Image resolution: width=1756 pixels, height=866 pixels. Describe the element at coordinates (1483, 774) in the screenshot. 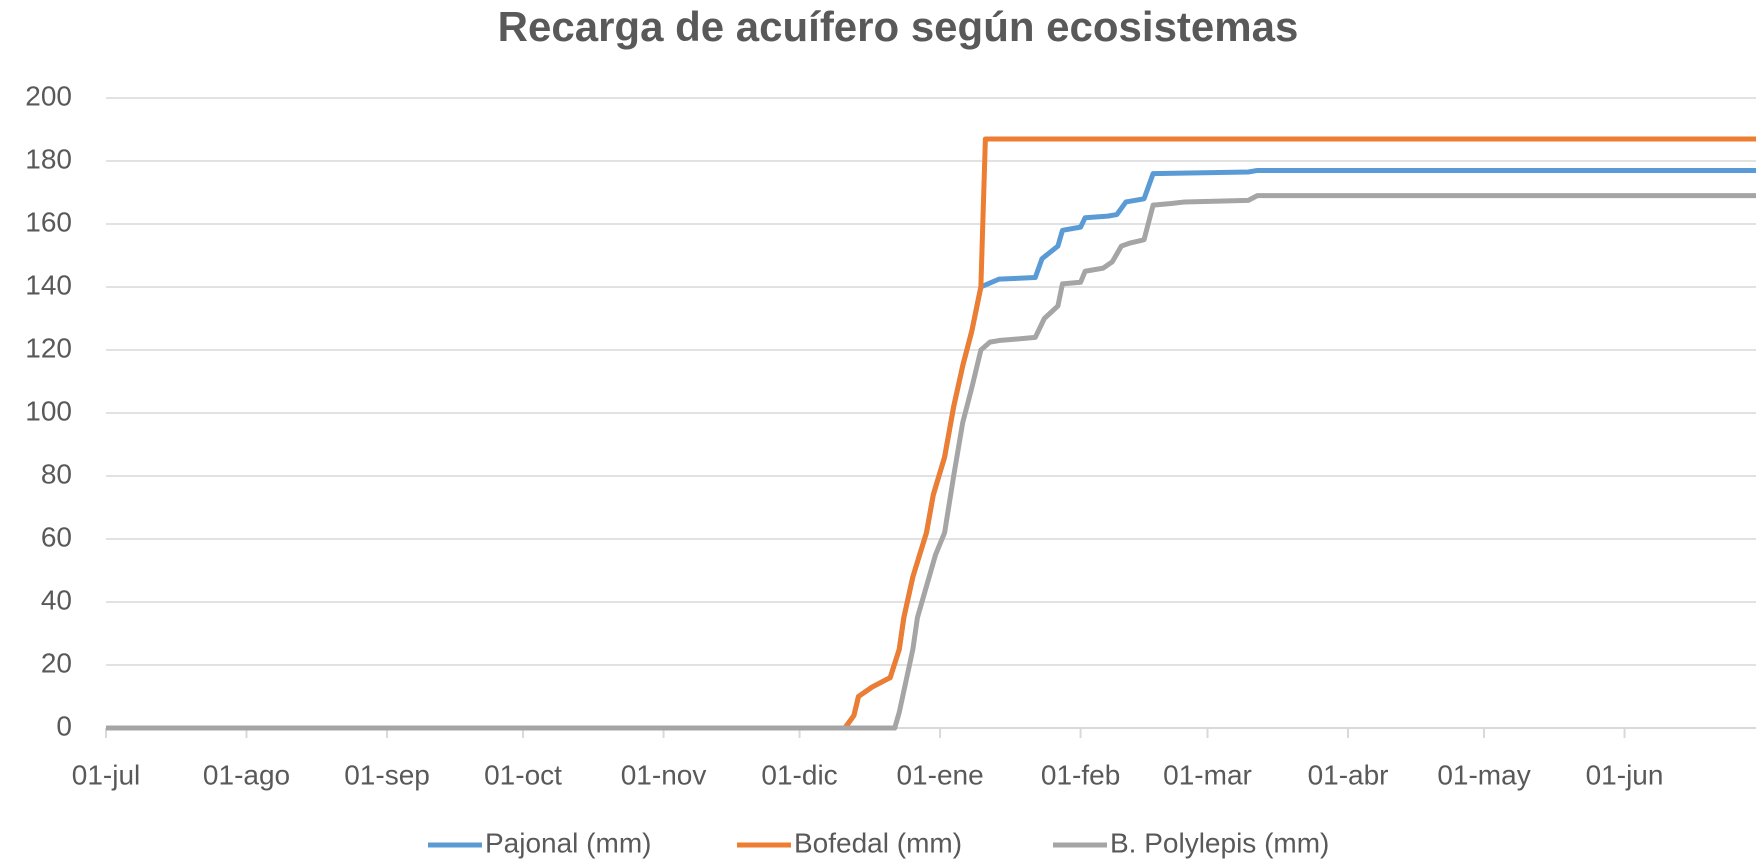

I see `x-tick-label: 01-may` at that location.